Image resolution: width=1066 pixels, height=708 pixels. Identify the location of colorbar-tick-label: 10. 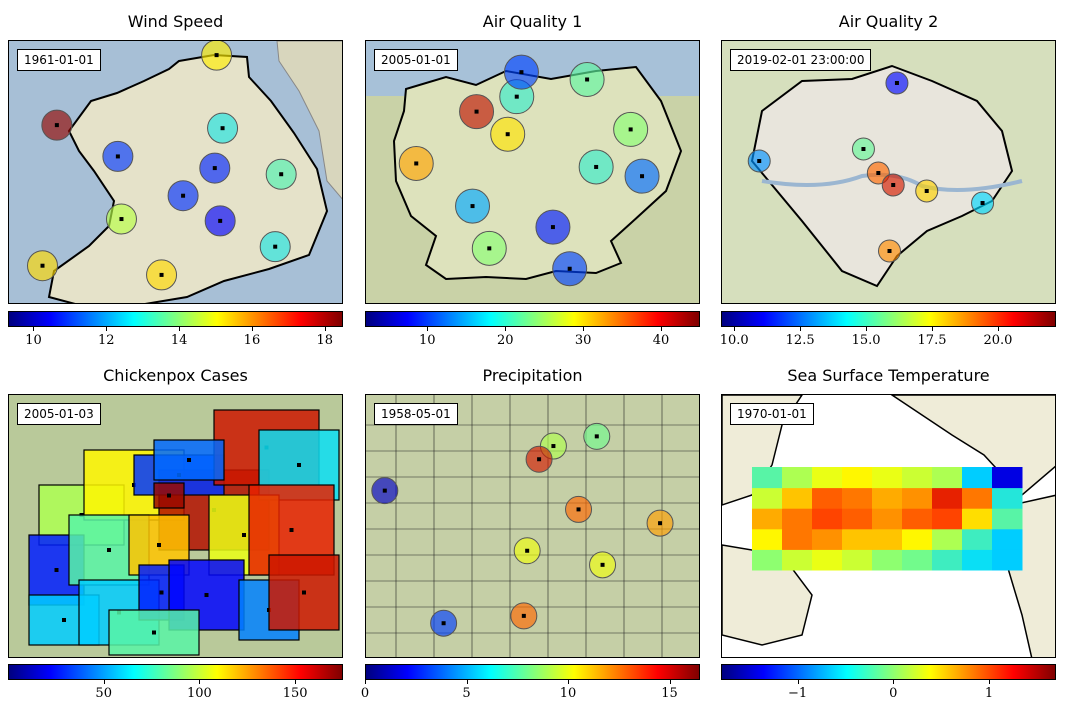
(568, 693).